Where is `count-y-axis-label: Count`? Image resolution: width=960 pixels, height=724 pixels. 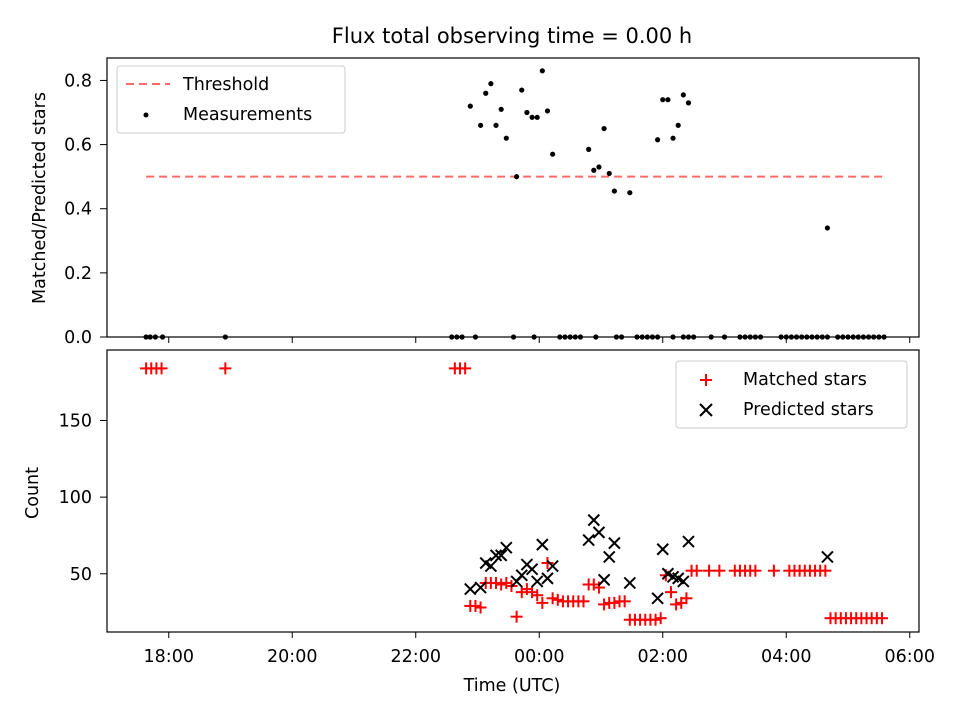 count-y-axis-label: Count is located at coordinates (33, 493).